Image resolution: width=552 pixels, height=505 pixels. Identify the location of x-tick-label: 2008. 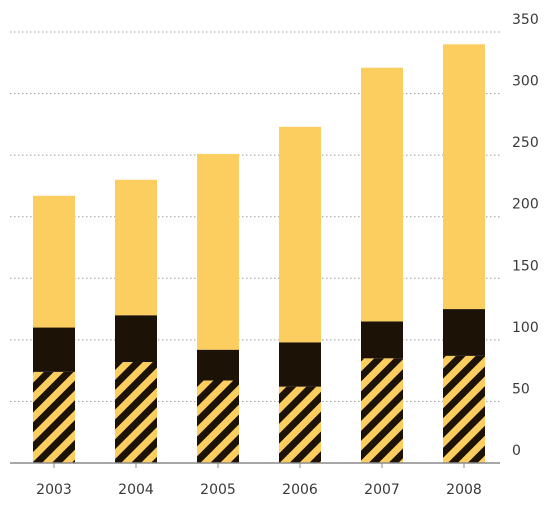
(464, 490).